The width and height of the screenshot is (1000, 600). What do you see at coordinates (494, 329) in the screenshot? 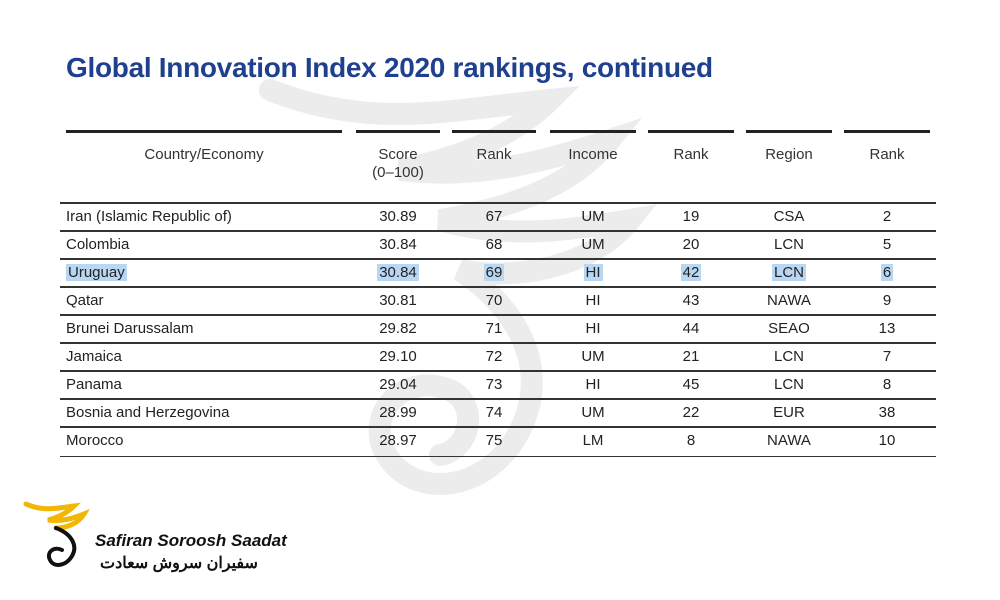
I see `cell-rank: 71` at bounding box center [494, 329].